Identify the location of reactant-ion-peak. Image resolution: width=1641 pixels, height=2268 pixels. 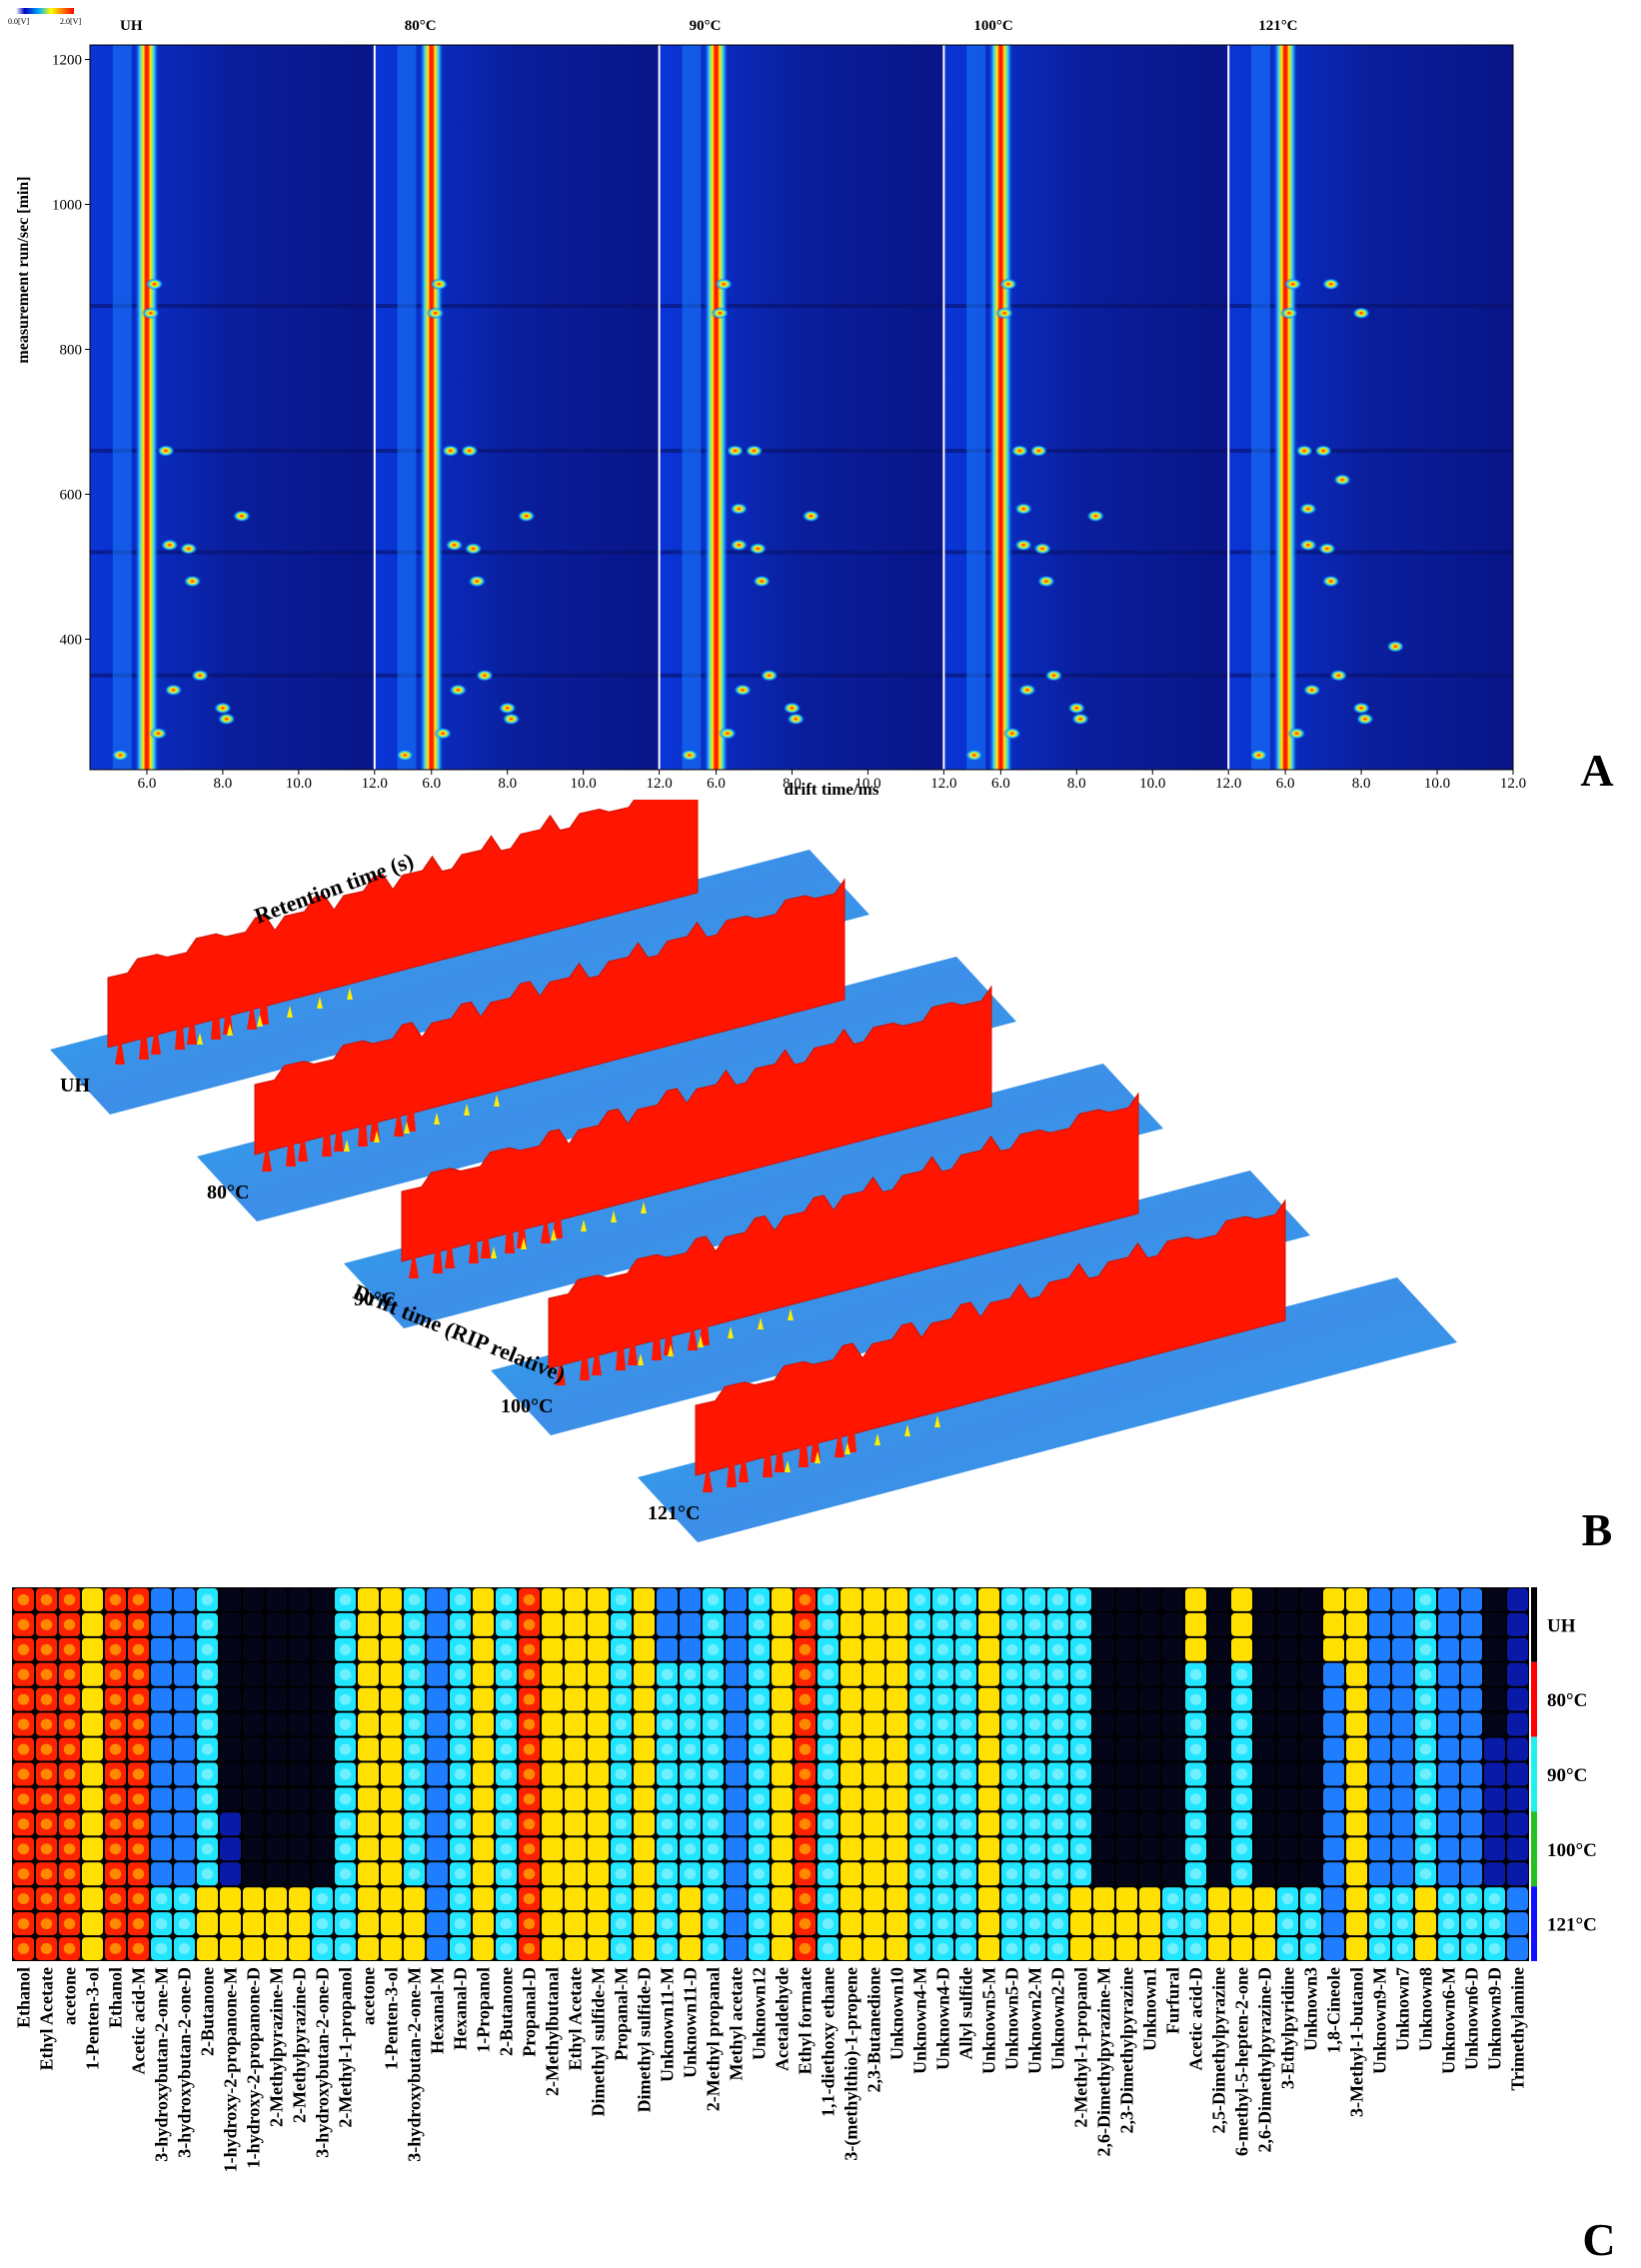
(1000, 407).